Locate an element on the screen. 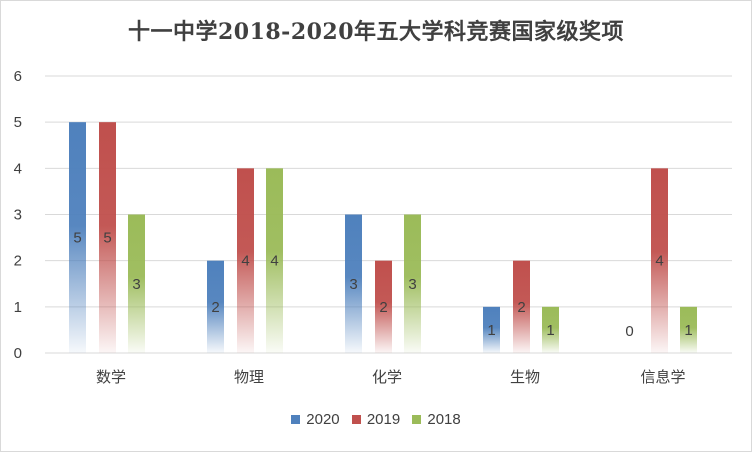 The height and width of the screenshot is (452, 752). y-tick-label: 3 is located at coordinates (18, 215).